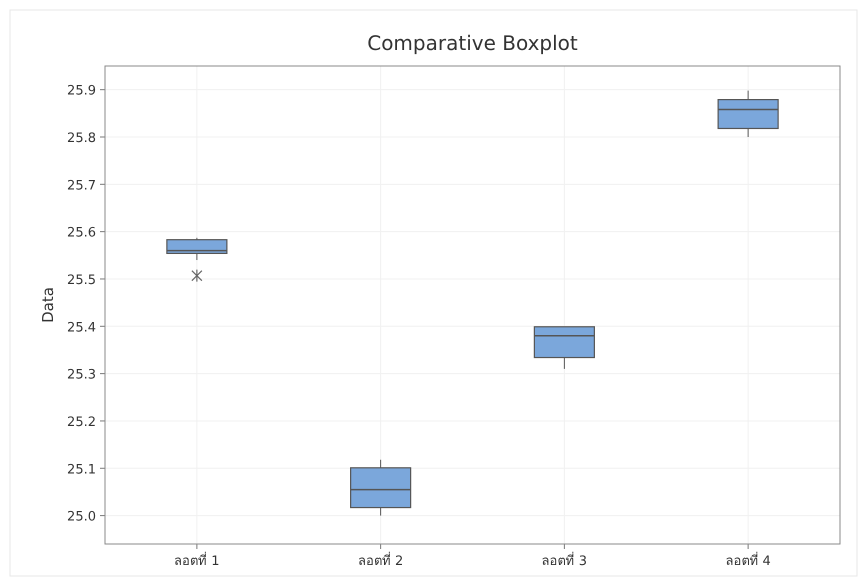 The width and height of the screenshot is (867, 586). What do you see at coordinates (565, 560) in the screenshot?
I see `x-tick-label: ลอตที่ 3` at bounding box center [565, 560].